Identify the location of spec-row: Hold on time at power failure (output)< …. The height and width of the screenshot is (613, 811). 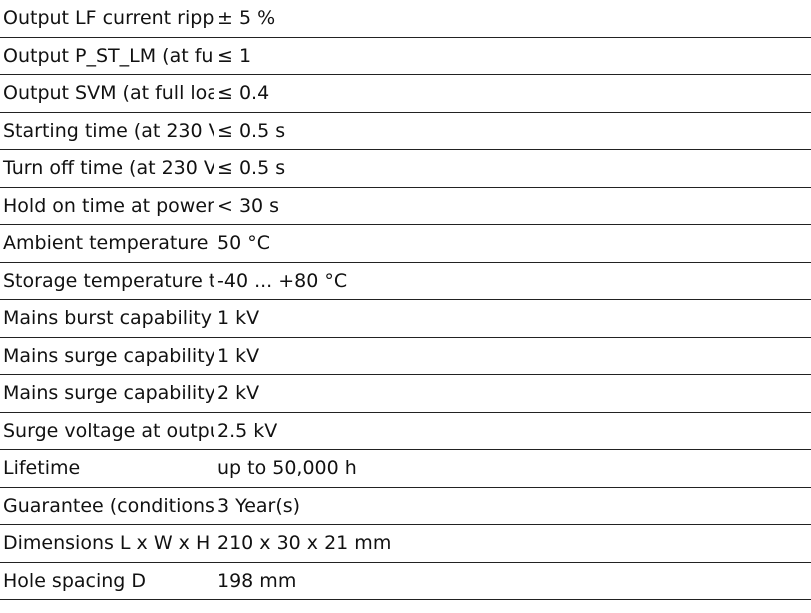
(405, 206).